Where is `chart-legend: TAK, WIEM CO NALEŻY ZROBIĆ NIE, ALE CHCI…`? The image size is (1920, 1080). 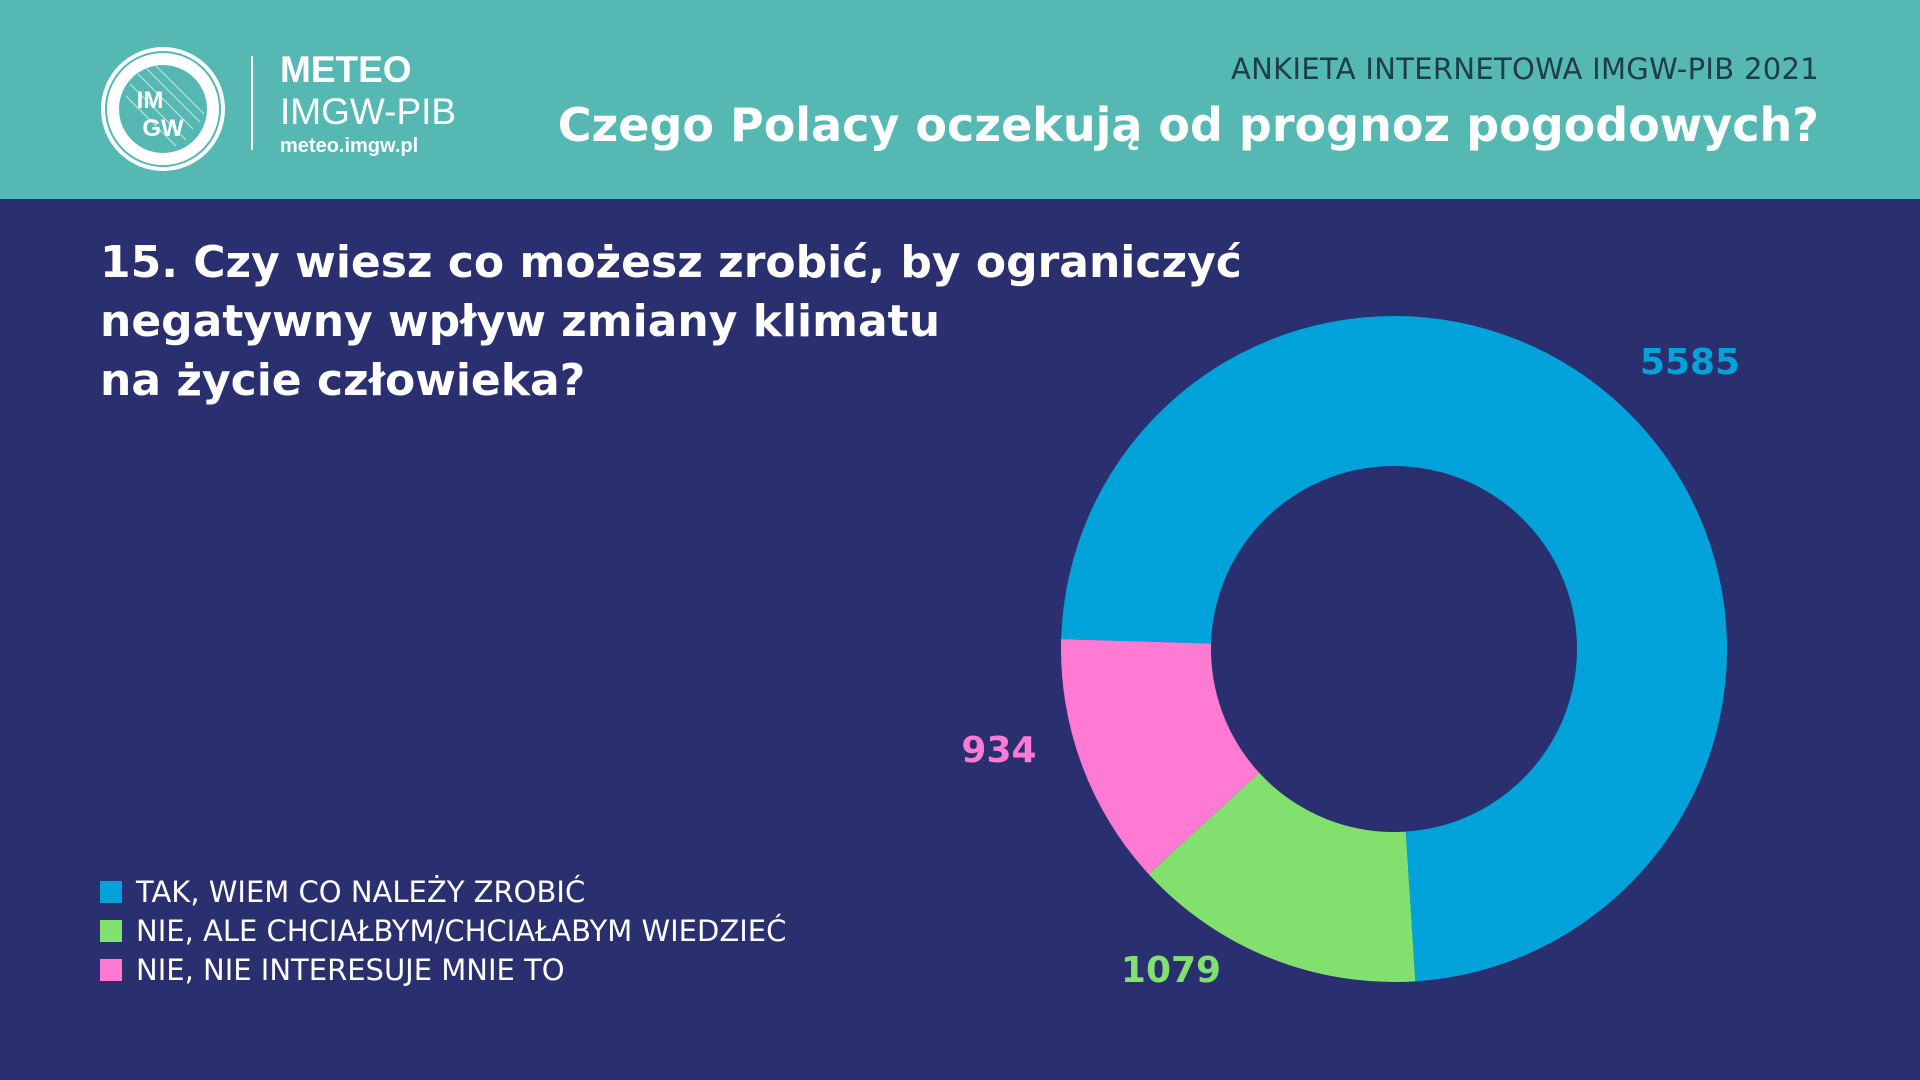
chart-legend: TAK, WIEM CO NALEŻY ZROBIĆ NIE, ALE CHCI… is located at coordinates (443, 930).